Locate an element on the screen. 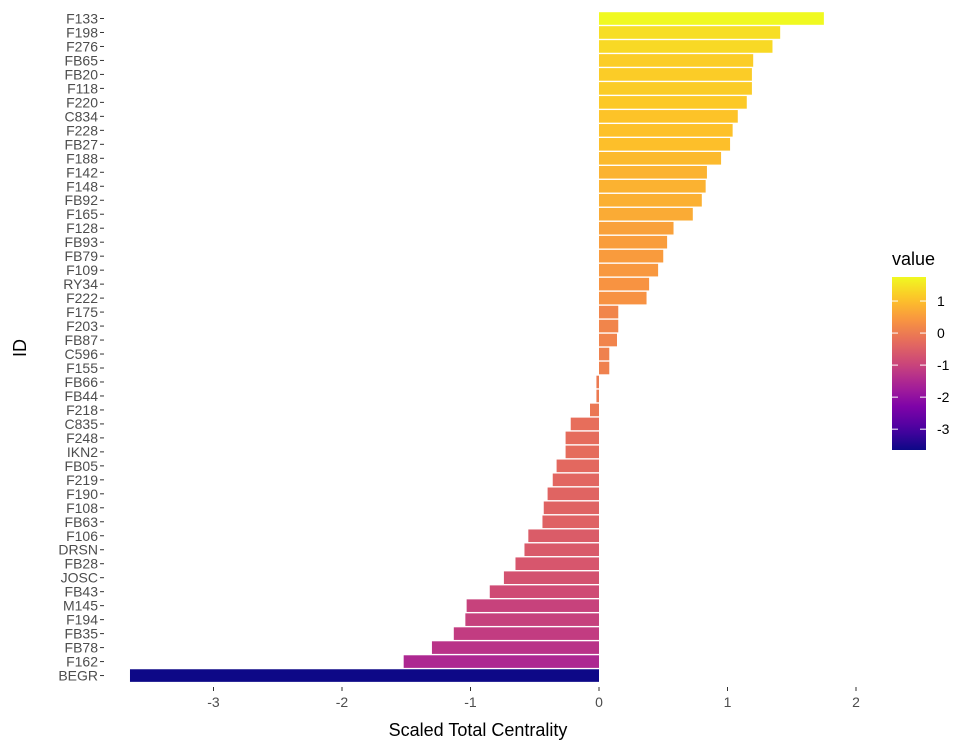  y-tick-label: IKN2 is located at coordinates (82, 452).